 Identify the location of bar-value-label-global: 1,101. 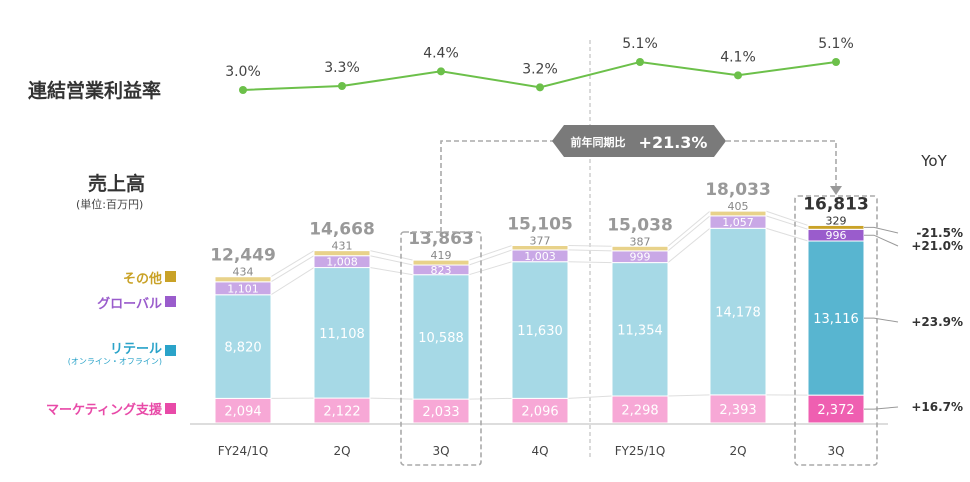
(243, 288).